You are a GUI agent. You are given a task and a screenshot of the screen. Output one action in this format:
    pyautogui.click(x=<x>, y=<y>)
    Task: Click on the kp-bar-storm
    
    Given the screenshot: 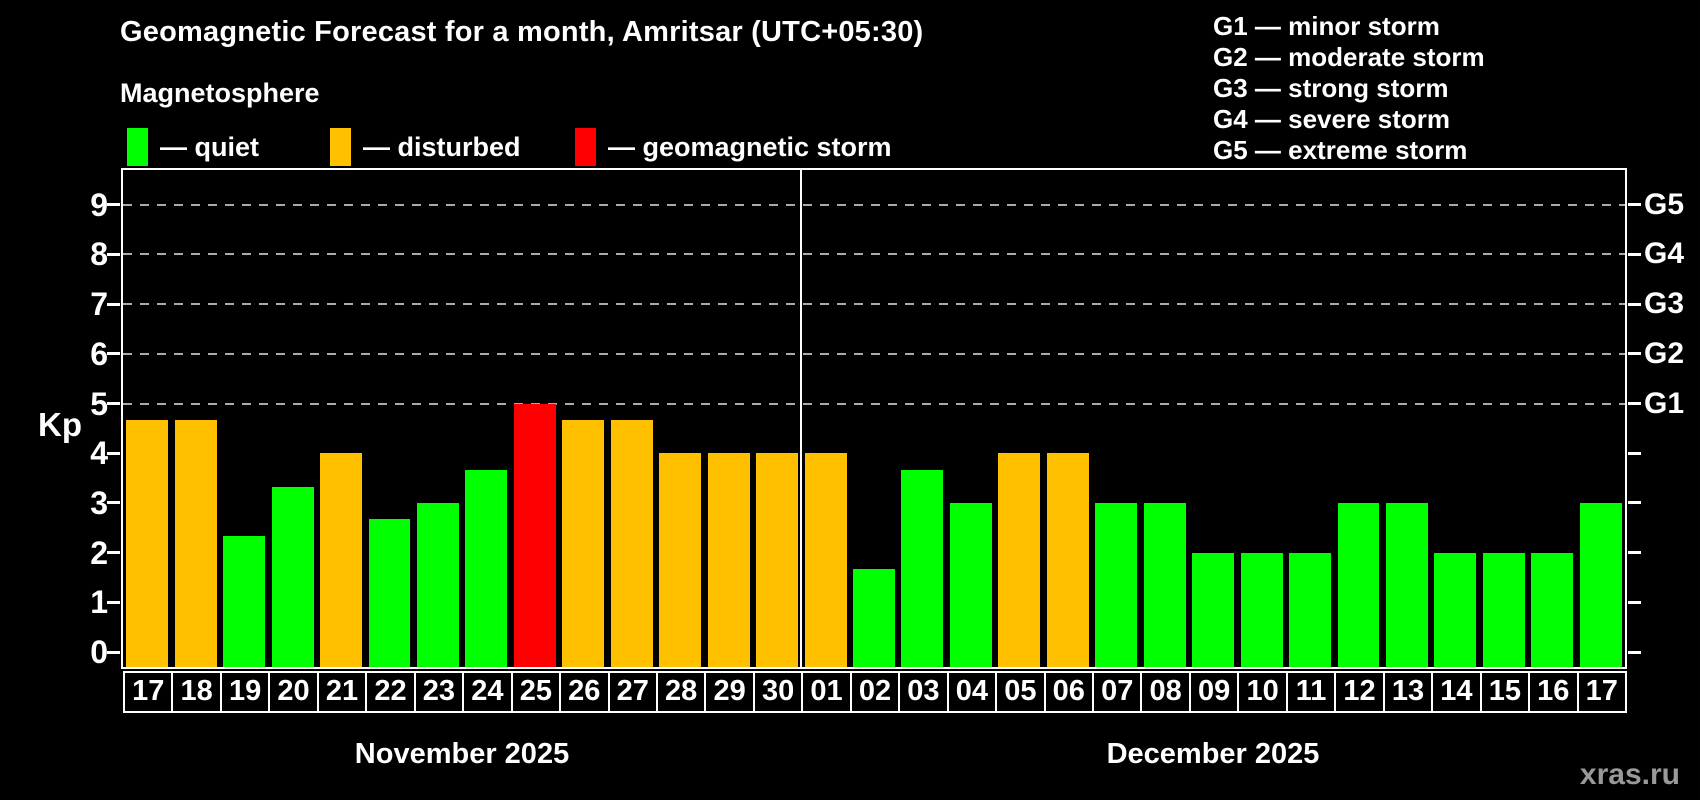 What is the action you would take?
    pyautogui.click(x=534, y=535)
    